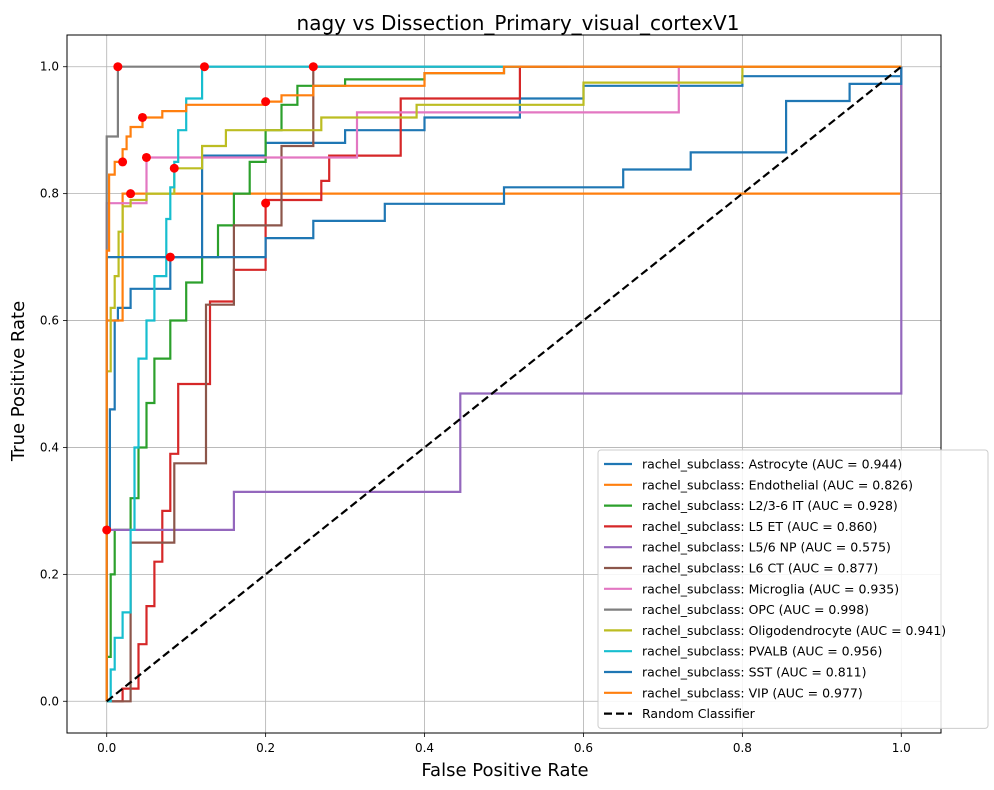 This screenshot has width=994, height=790. Describe the element at coordinates (770, 505) in the screenshot. I see `legend-label: rachel_subclass: L2/3-6 IT (AUC = 0.928)` at that location.